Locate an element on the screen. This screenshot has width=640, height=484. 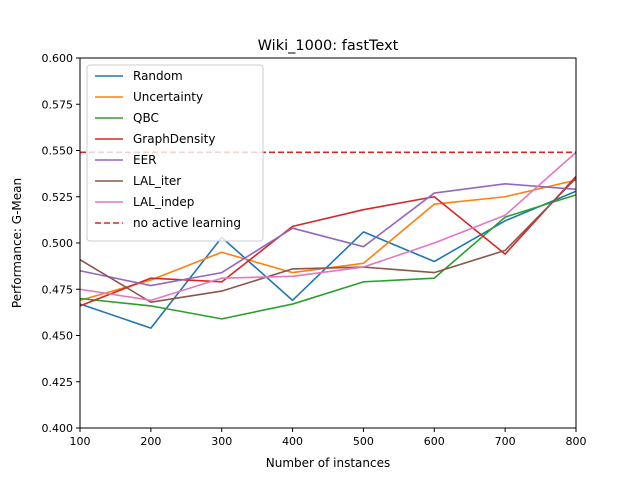
x-tick-label: 600 is located at coordinates (434, 441).